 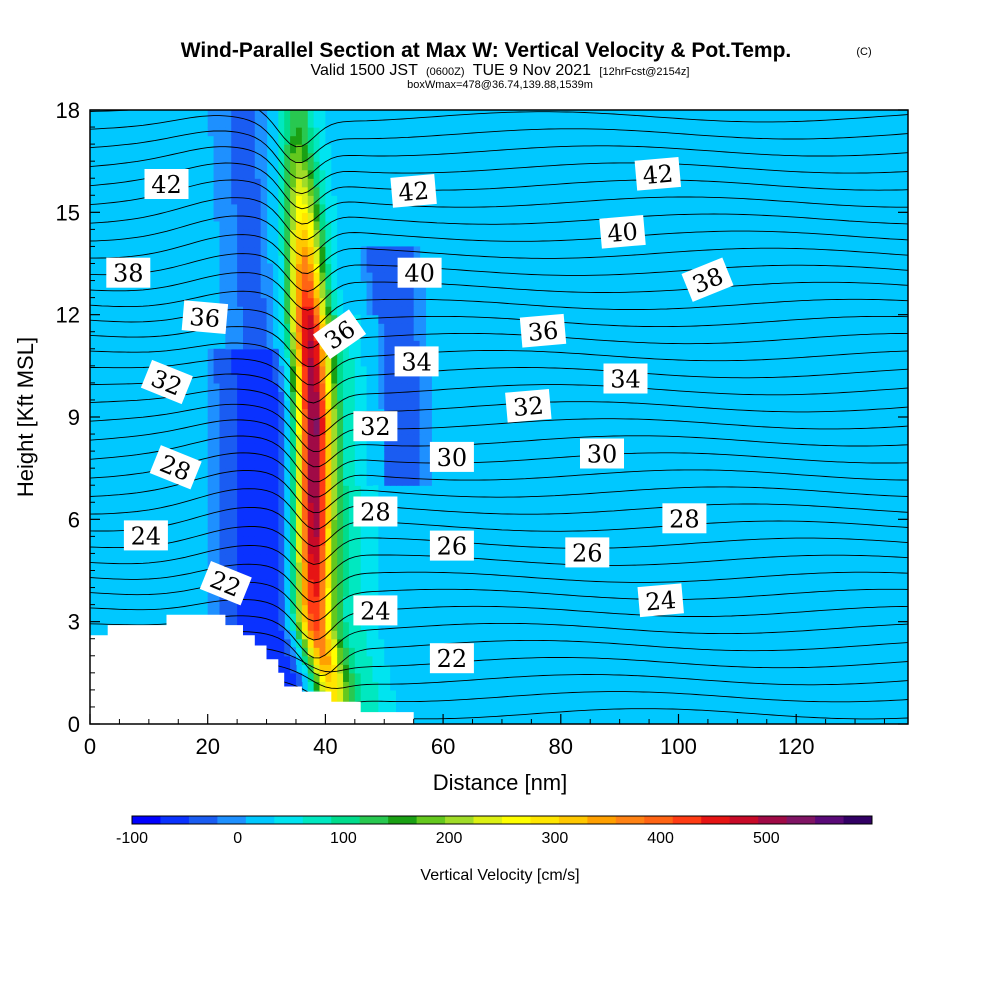 What do you see at coordinates (660, 838) in the screenshot?
I see `colorbar-tick-label: 400` at bounding box center [660, 838].